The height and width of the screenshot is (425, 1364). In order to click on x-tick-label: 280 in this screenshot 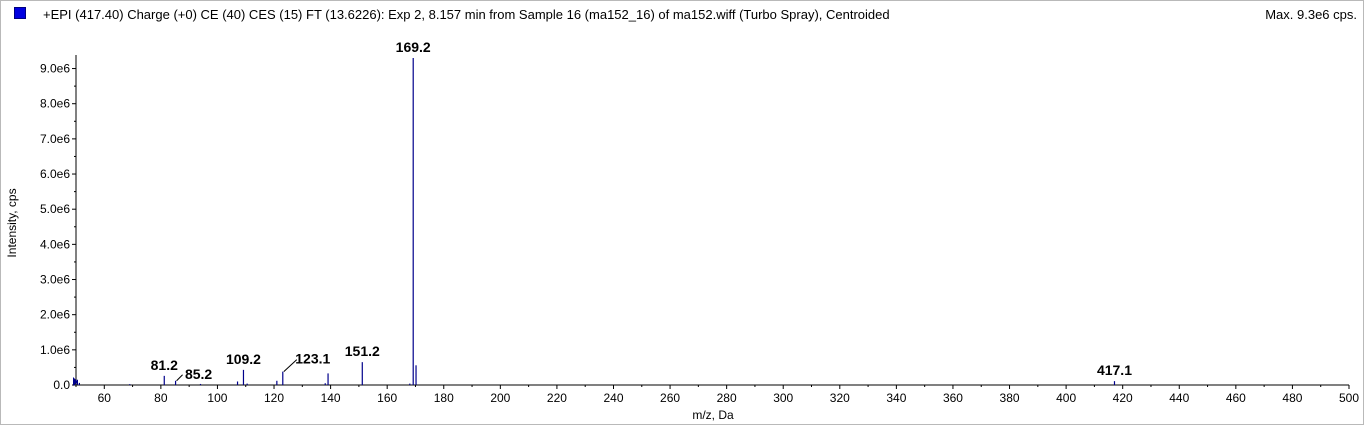, I will do `click(727, 398)`.